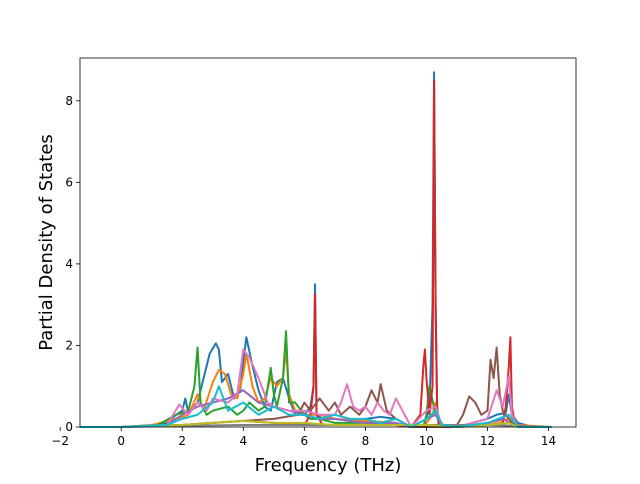  What do you see at coordinates (548, 441) in the screenshot?
I see `x-tick-label: 14` at bounding box center [548, 441].